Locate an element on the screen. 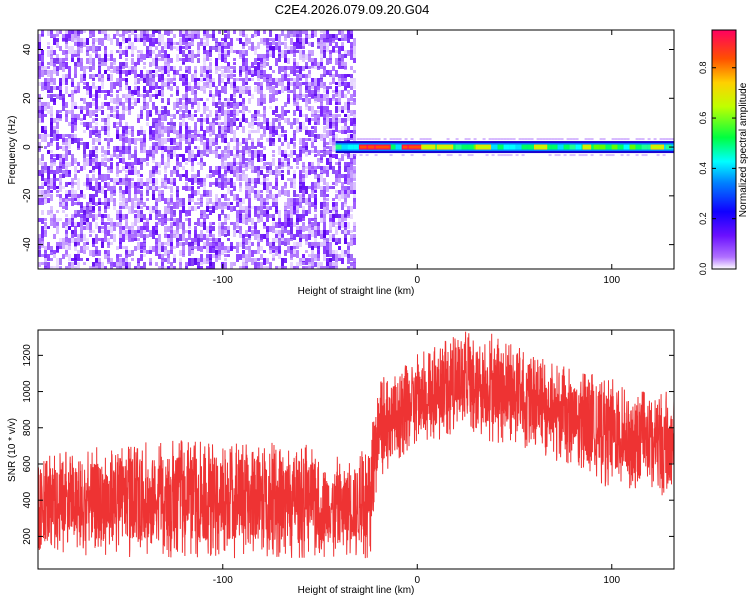 Image resolution: width=750 pixels, height=600 pixels. spectrogram-y-tick-label: 0 is located at coordinates (27, 147).